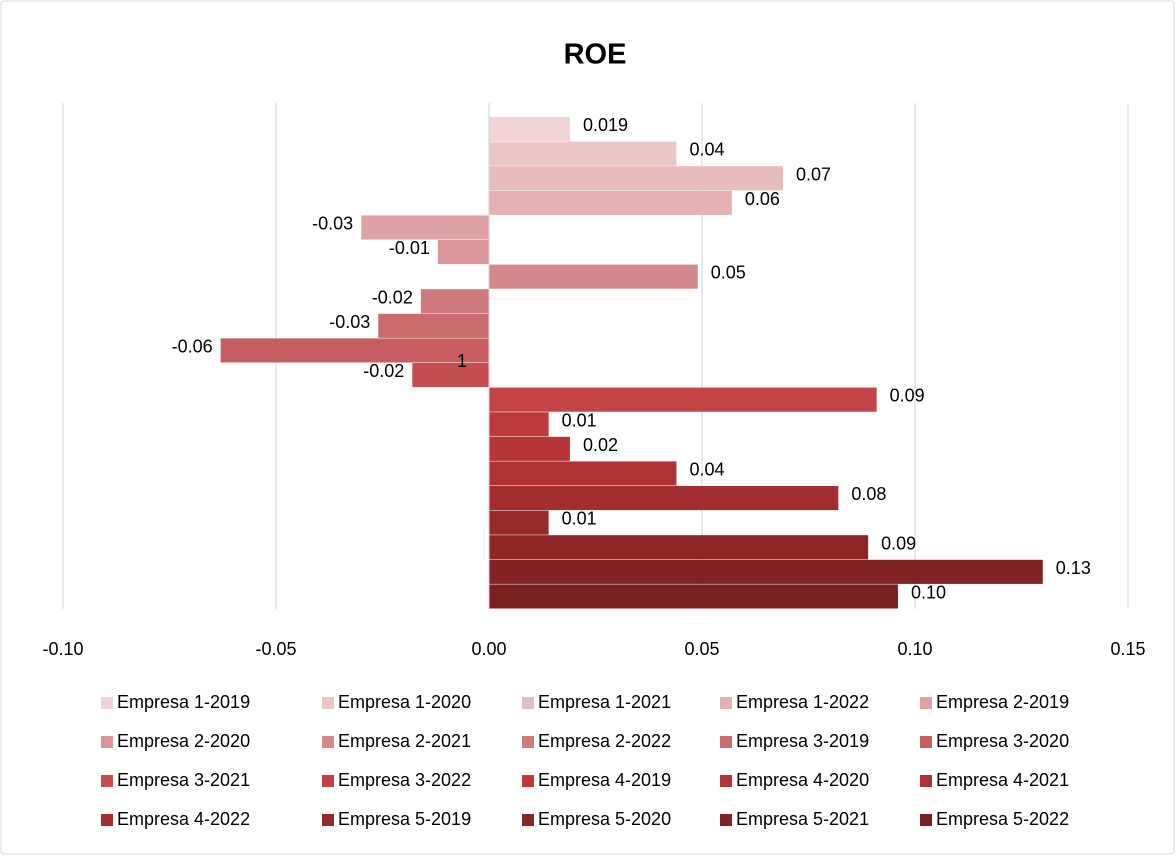 Image resolution: width=1176 pixels, height=856 pixels. What do you see at coordinates (802, 780) in the screenshot?
I see `legend-label: Empresa 4-2020` at bounding box center [802, 780].